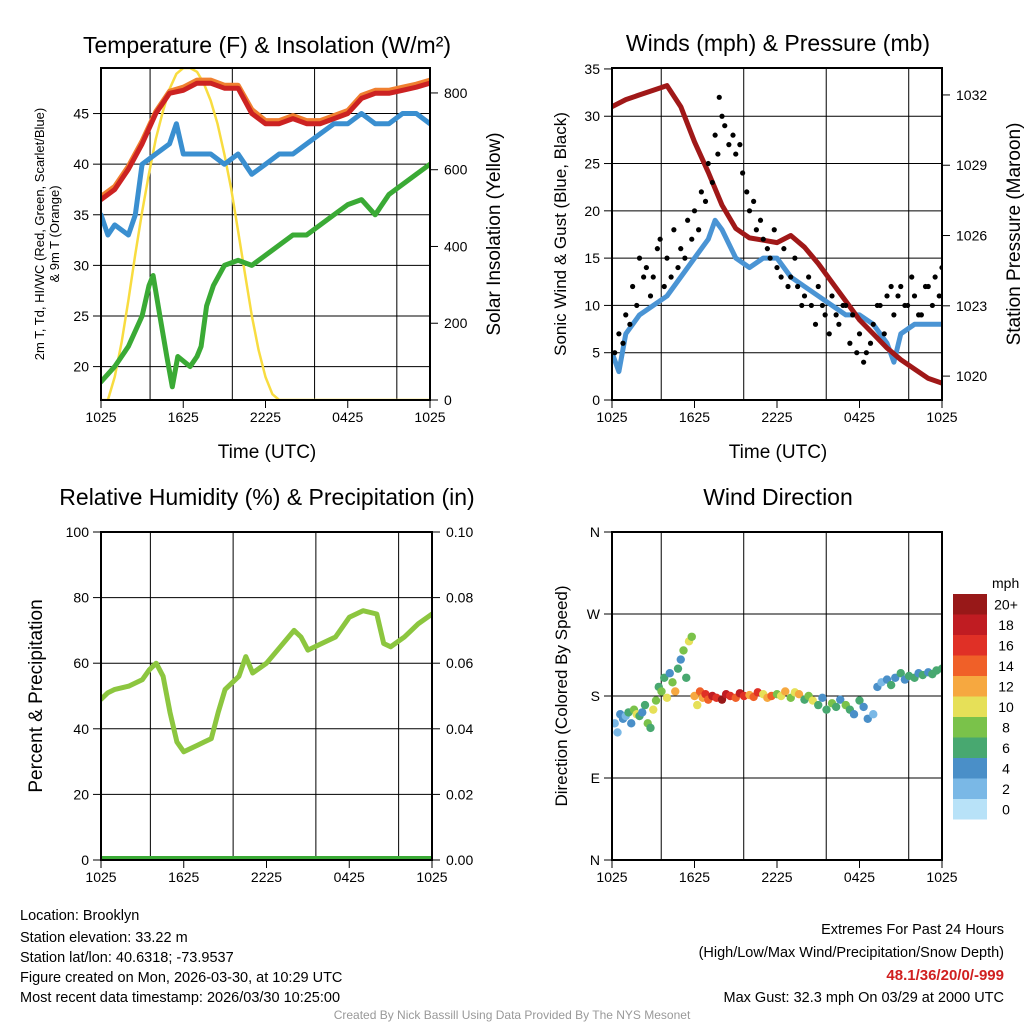  I want to click on y2-tick-label: 1032, so click(971, 95).